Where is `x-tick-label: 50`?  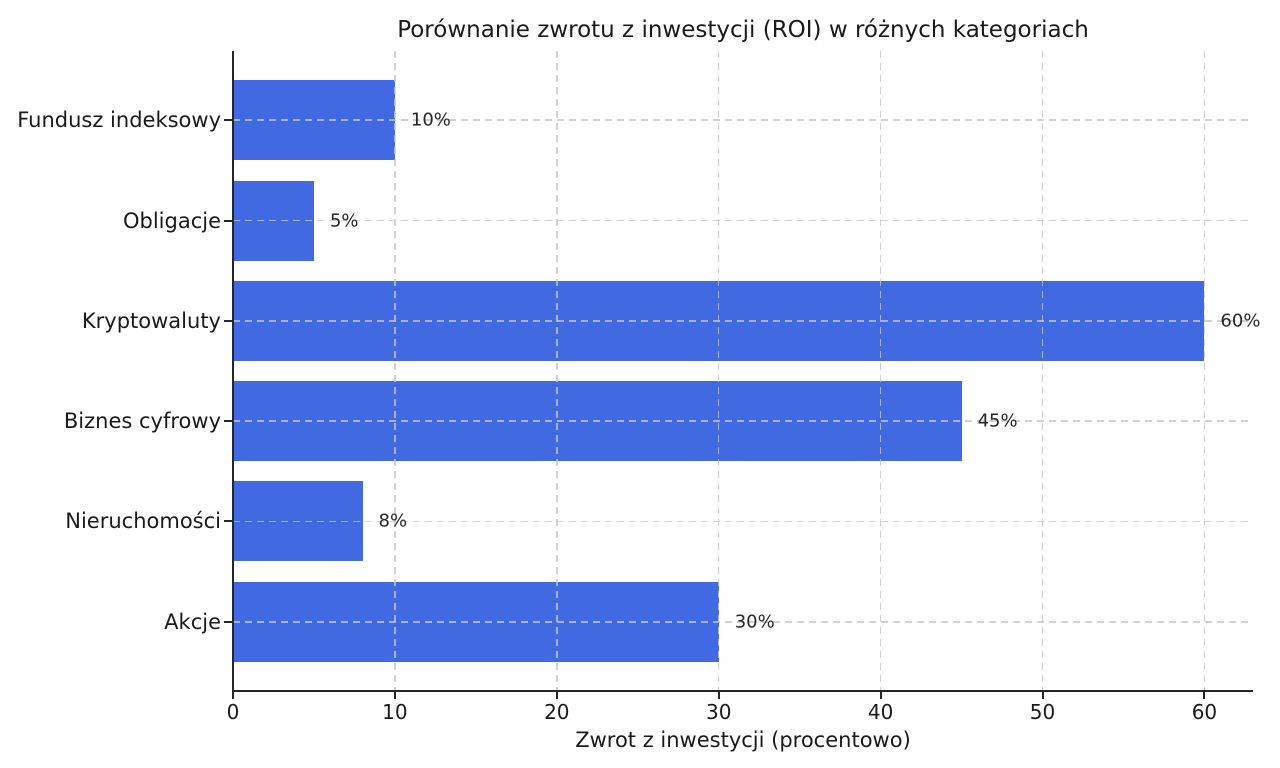
x-tick-label: 50 is located at coordinates (1042, 712).